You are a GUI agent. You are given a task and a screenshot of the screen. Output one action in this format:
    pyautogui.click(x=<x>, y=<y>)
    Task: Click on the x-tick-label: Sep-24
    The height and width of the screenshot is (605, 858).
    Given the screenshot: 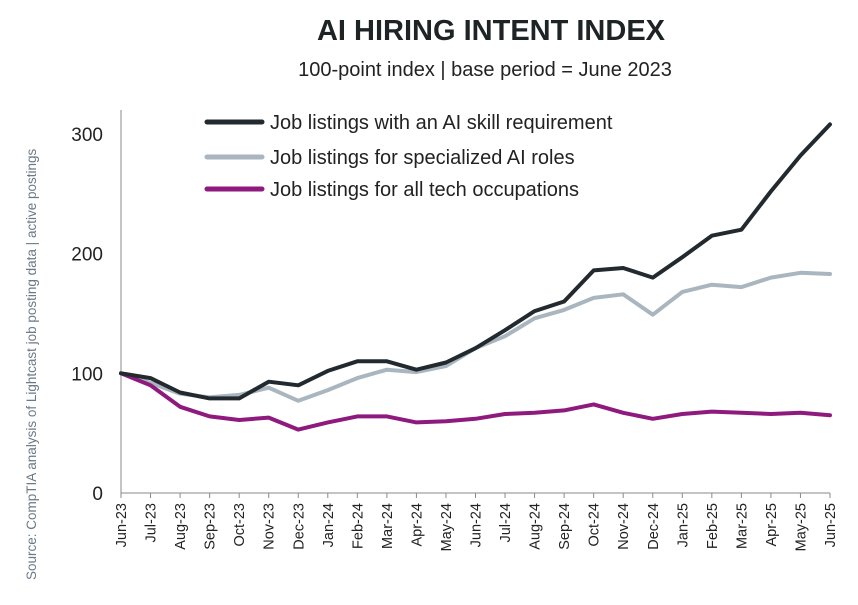 What is the action you would take?
    pyautogui.click(x=565, y=526)
    